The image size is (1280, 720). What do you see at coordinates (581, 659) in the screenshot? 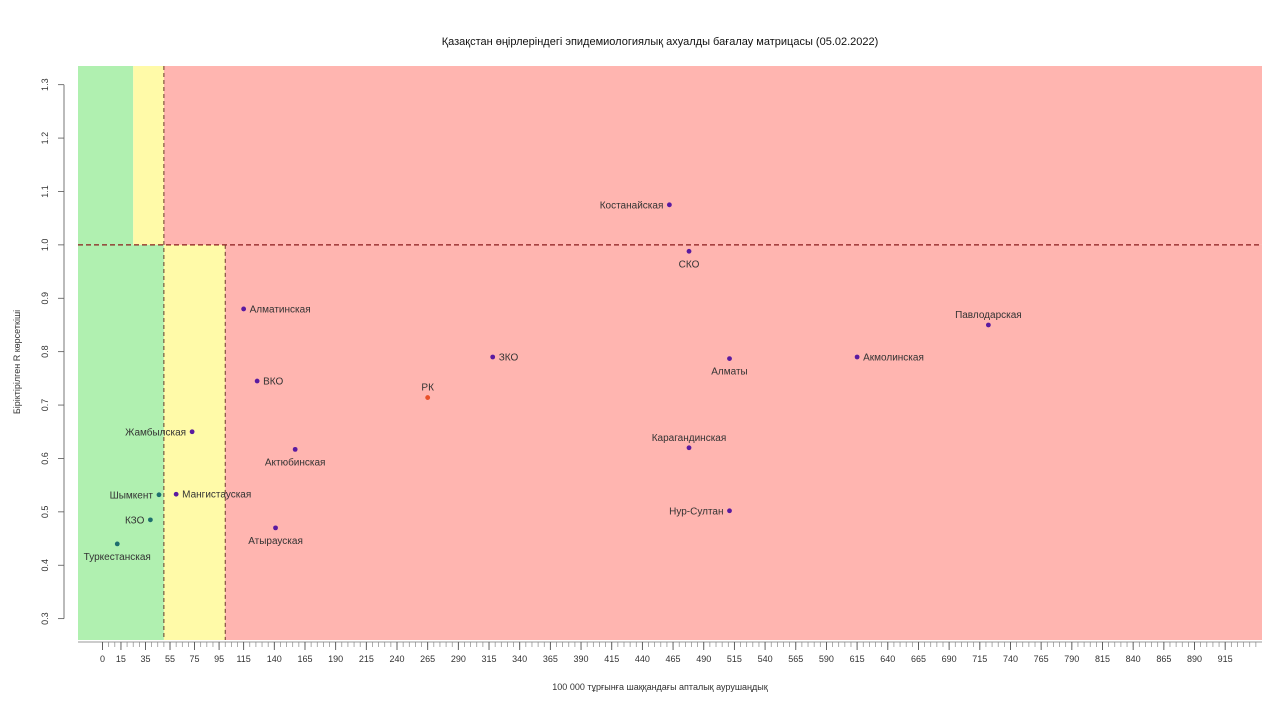
I see `x-tick-label: 390` at bounding box center [581, 659].